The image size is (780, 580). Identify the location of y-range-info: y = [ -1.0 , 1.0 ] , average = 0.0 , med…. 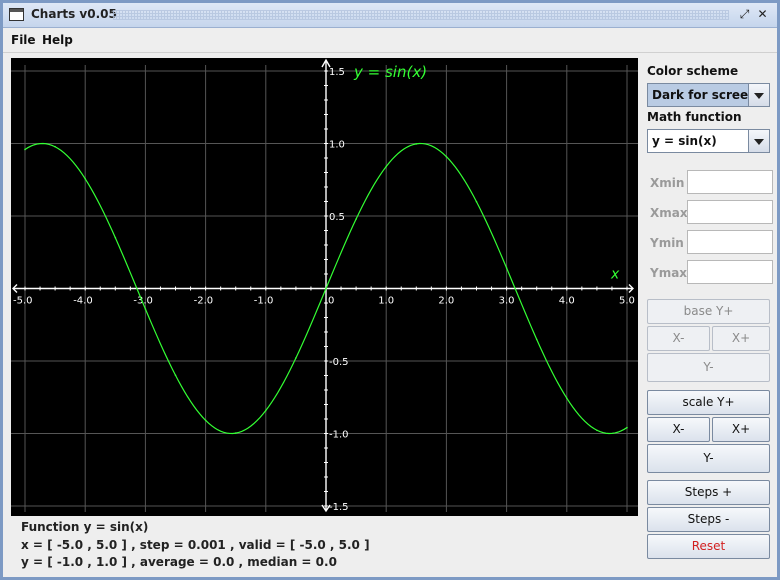
(179, 562).